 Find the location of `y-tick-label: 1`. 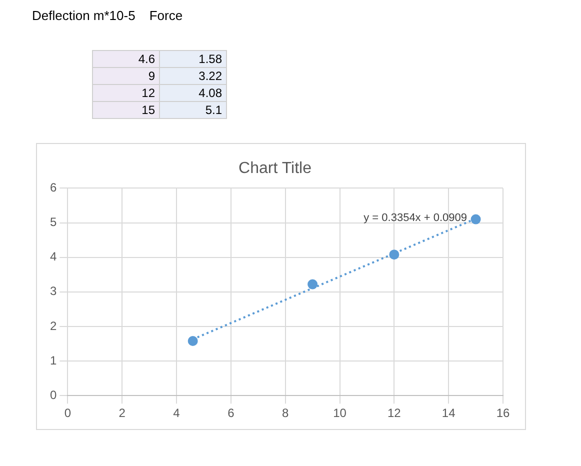

y-tick-label: 1 is located at coordinates (53, 360).